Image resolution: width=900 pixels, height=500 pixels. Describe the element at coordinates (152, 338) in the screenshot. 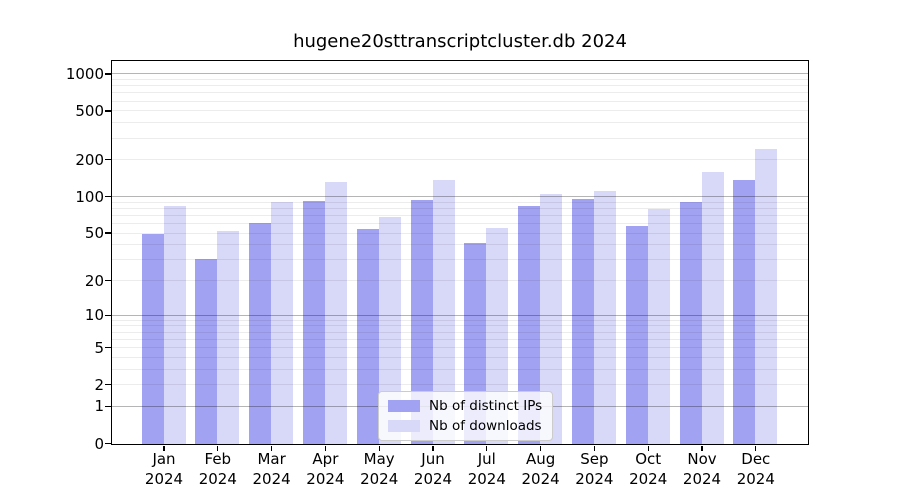

I see `bar-distinct-ips-jan` at that location.